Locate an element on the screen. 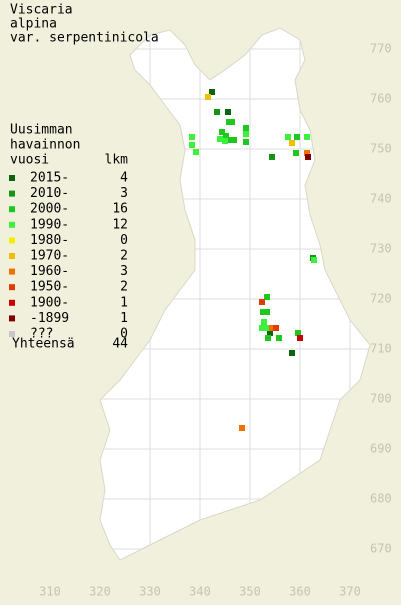 The width and height of the screenshot is (401, 605). legend-label: 2015- is located at coordinates (49, 178).